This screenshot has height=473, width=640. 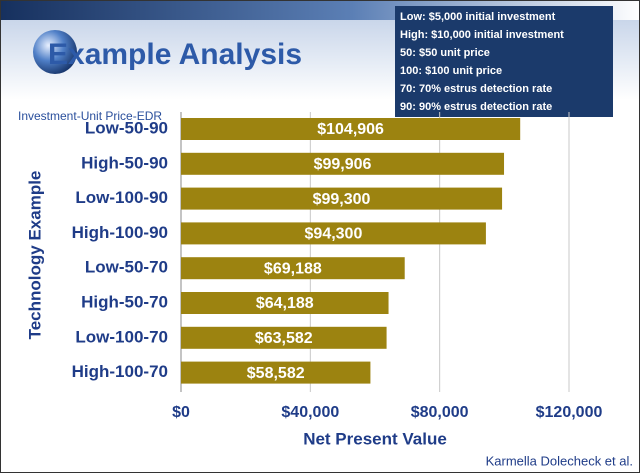 I want to click on data-label: $63,582, so click(x=284, y=338).